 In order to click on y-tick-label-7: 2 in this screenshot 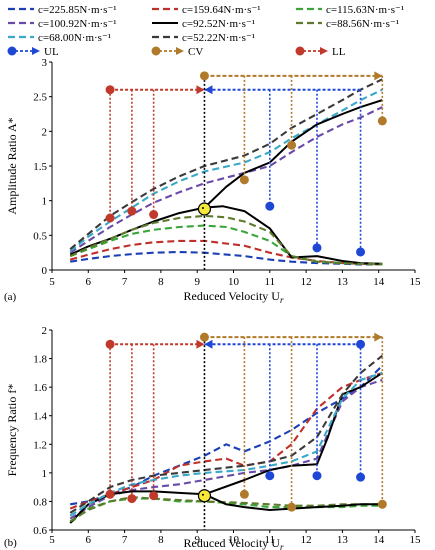, I will do `click(45, 331)`.